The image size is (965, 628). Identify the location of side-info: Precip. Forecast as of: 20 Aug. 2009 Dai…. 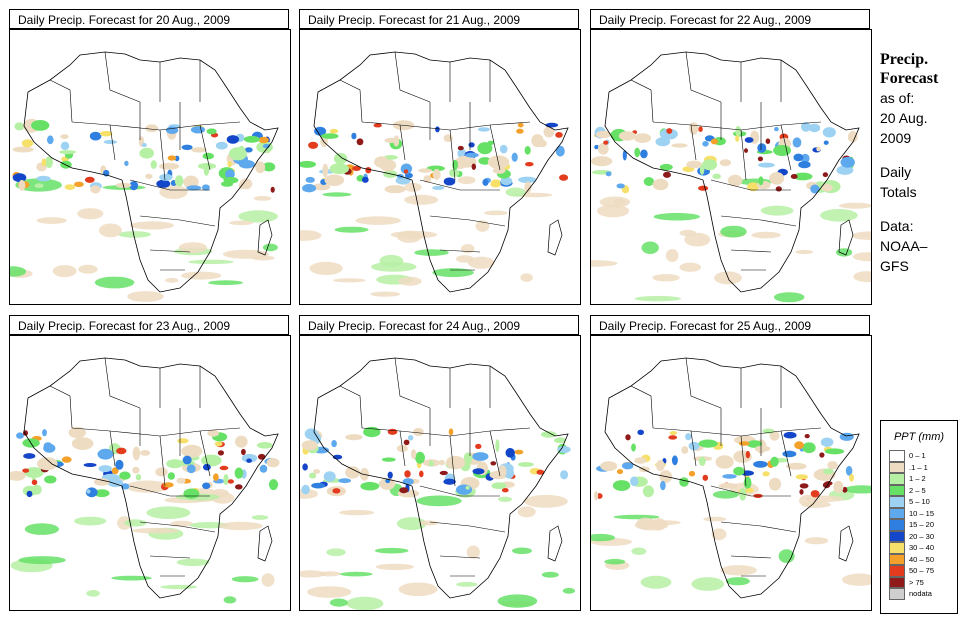
(922, 163).